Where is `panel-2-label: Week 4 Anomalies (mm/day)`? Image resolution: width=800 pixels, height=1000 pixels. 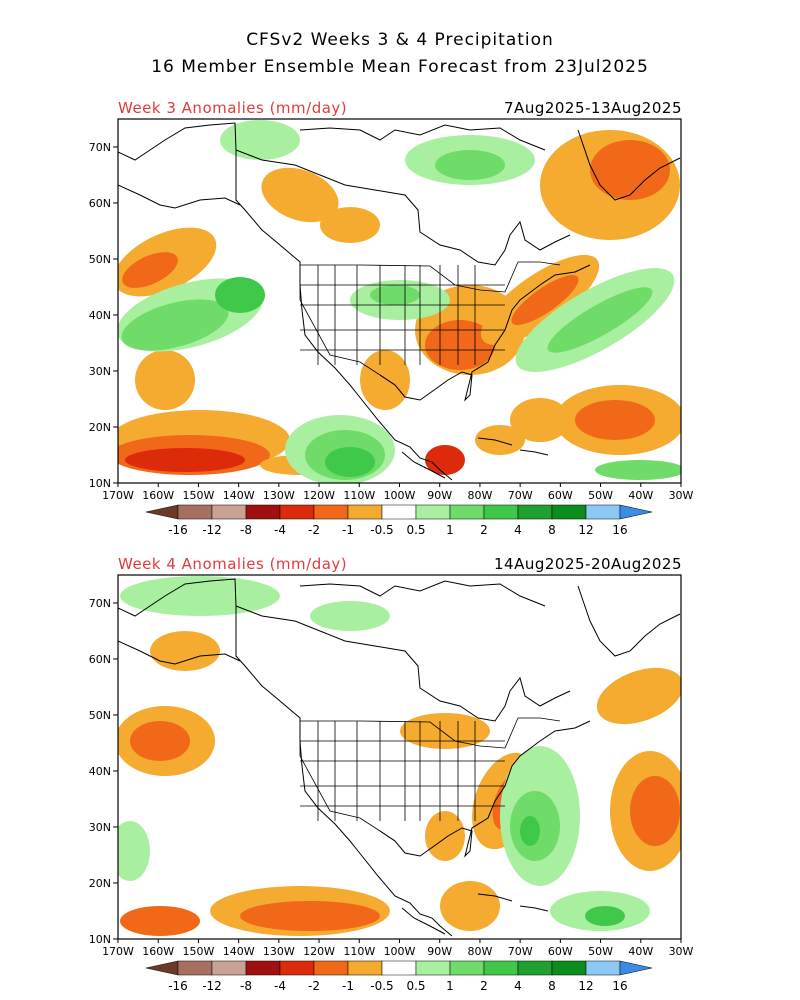
panel-2-label: Week 4 Anomalies (mm/day) is located at coordinates (233, 564).